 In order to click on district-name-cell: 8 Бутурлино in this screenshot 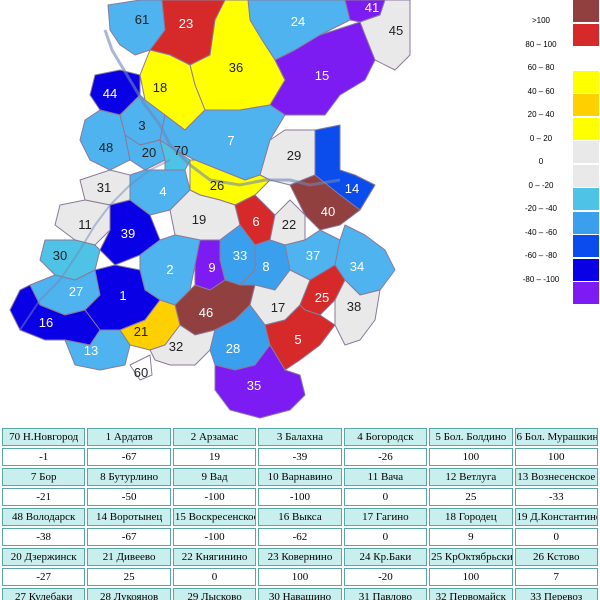, I will do `click(129, 477)`.